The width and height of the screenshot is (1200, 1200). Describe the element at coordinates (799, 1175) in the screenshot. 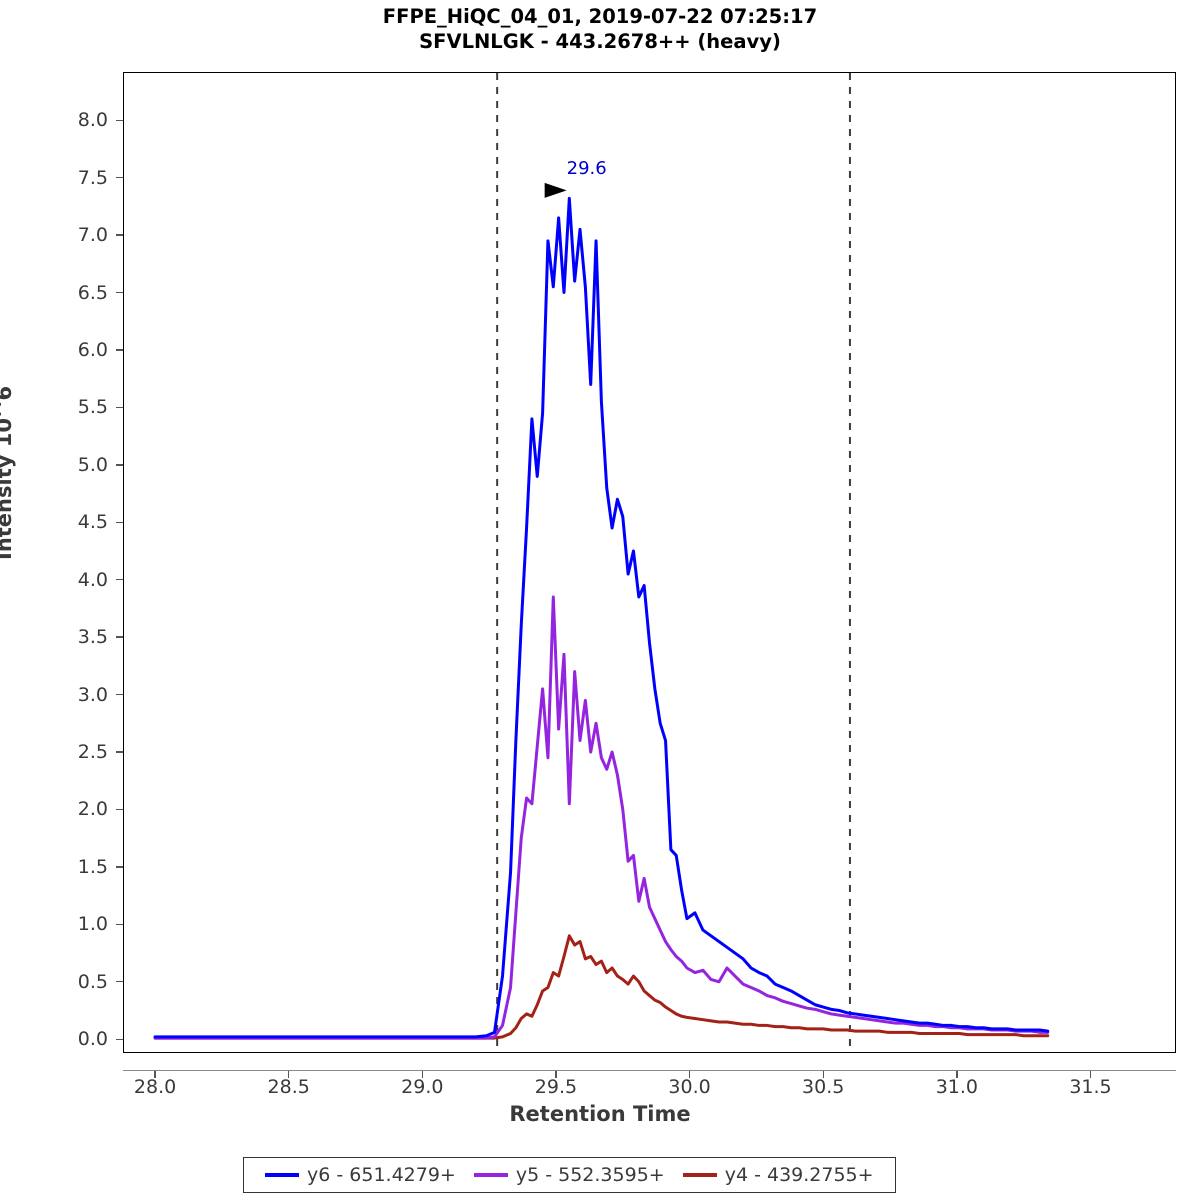

I see `legend-label: y4 - 439.2755+` at that location.